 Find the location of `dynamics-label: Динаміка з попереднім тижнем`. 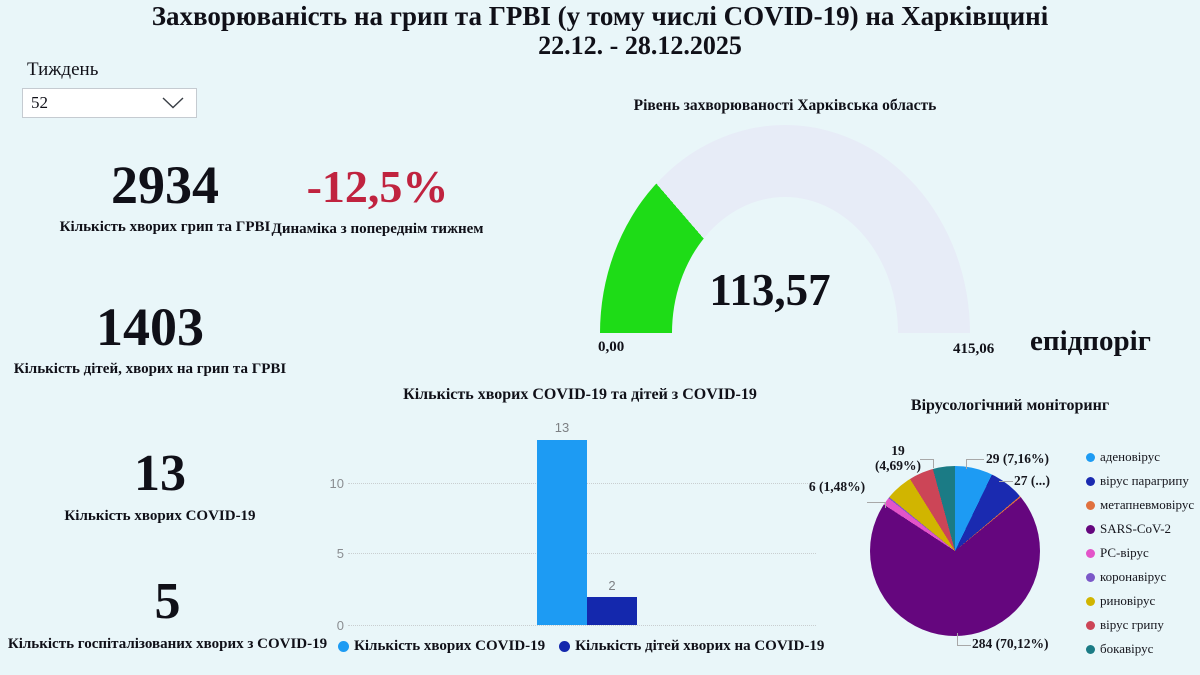

dynamics-label: Динаміка з попереднім тижнем is located at coordinates (377, 229).